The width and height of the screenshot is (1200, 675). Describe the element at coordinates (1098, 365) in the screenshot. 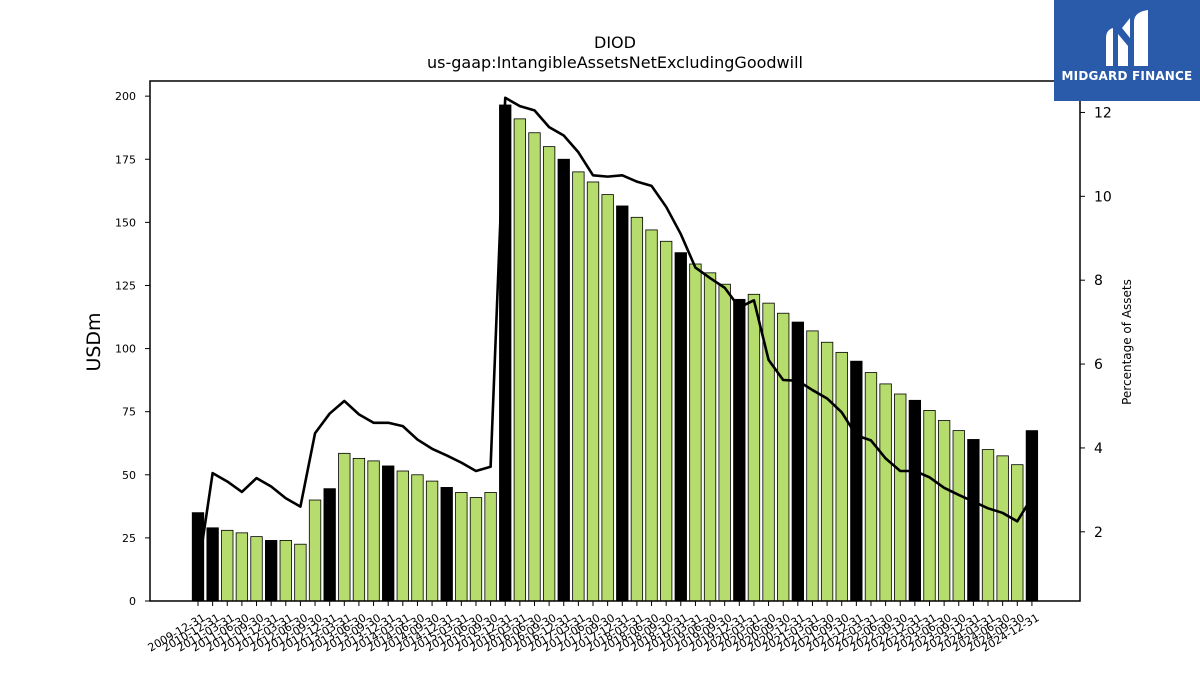

I see `y2-tick-label-6: 6` at that location.